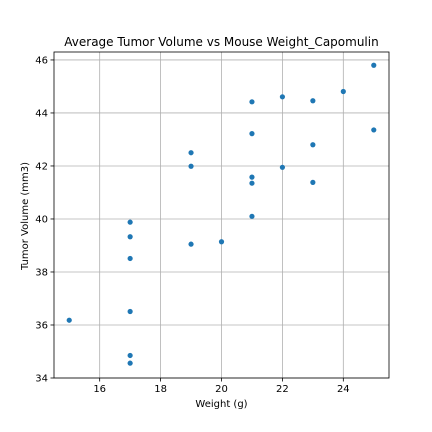 The height and width of the screenshot is (432, 432). I want to click on y-tick-label: 34, so click(41, 379).